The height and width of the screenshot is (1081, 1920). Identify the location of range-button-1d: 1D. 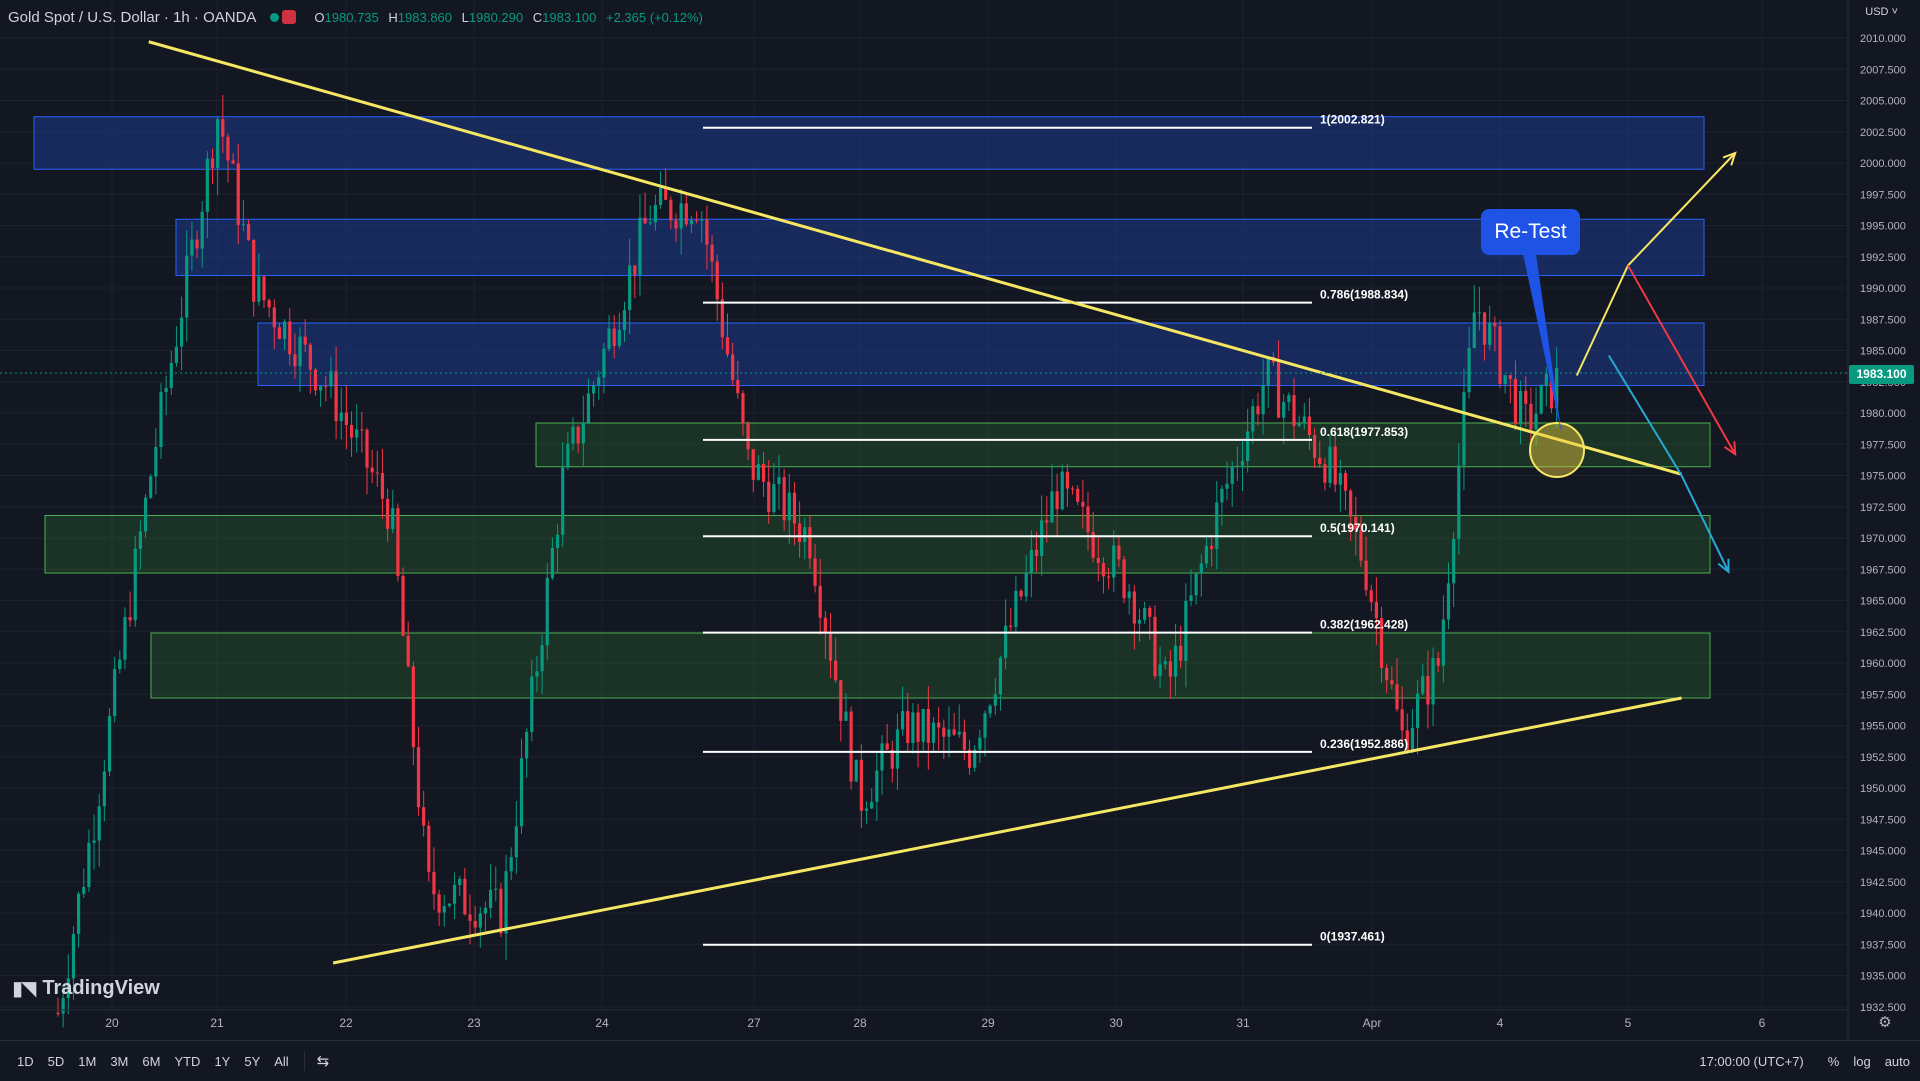
(25, 1061).